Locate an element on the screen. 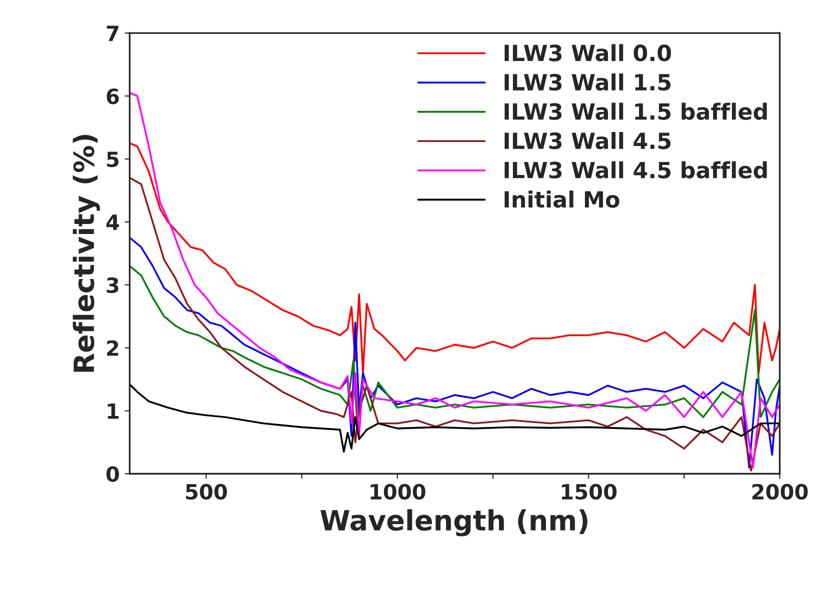  x-tick-label: 2000 is located at coordinates (780, 492).